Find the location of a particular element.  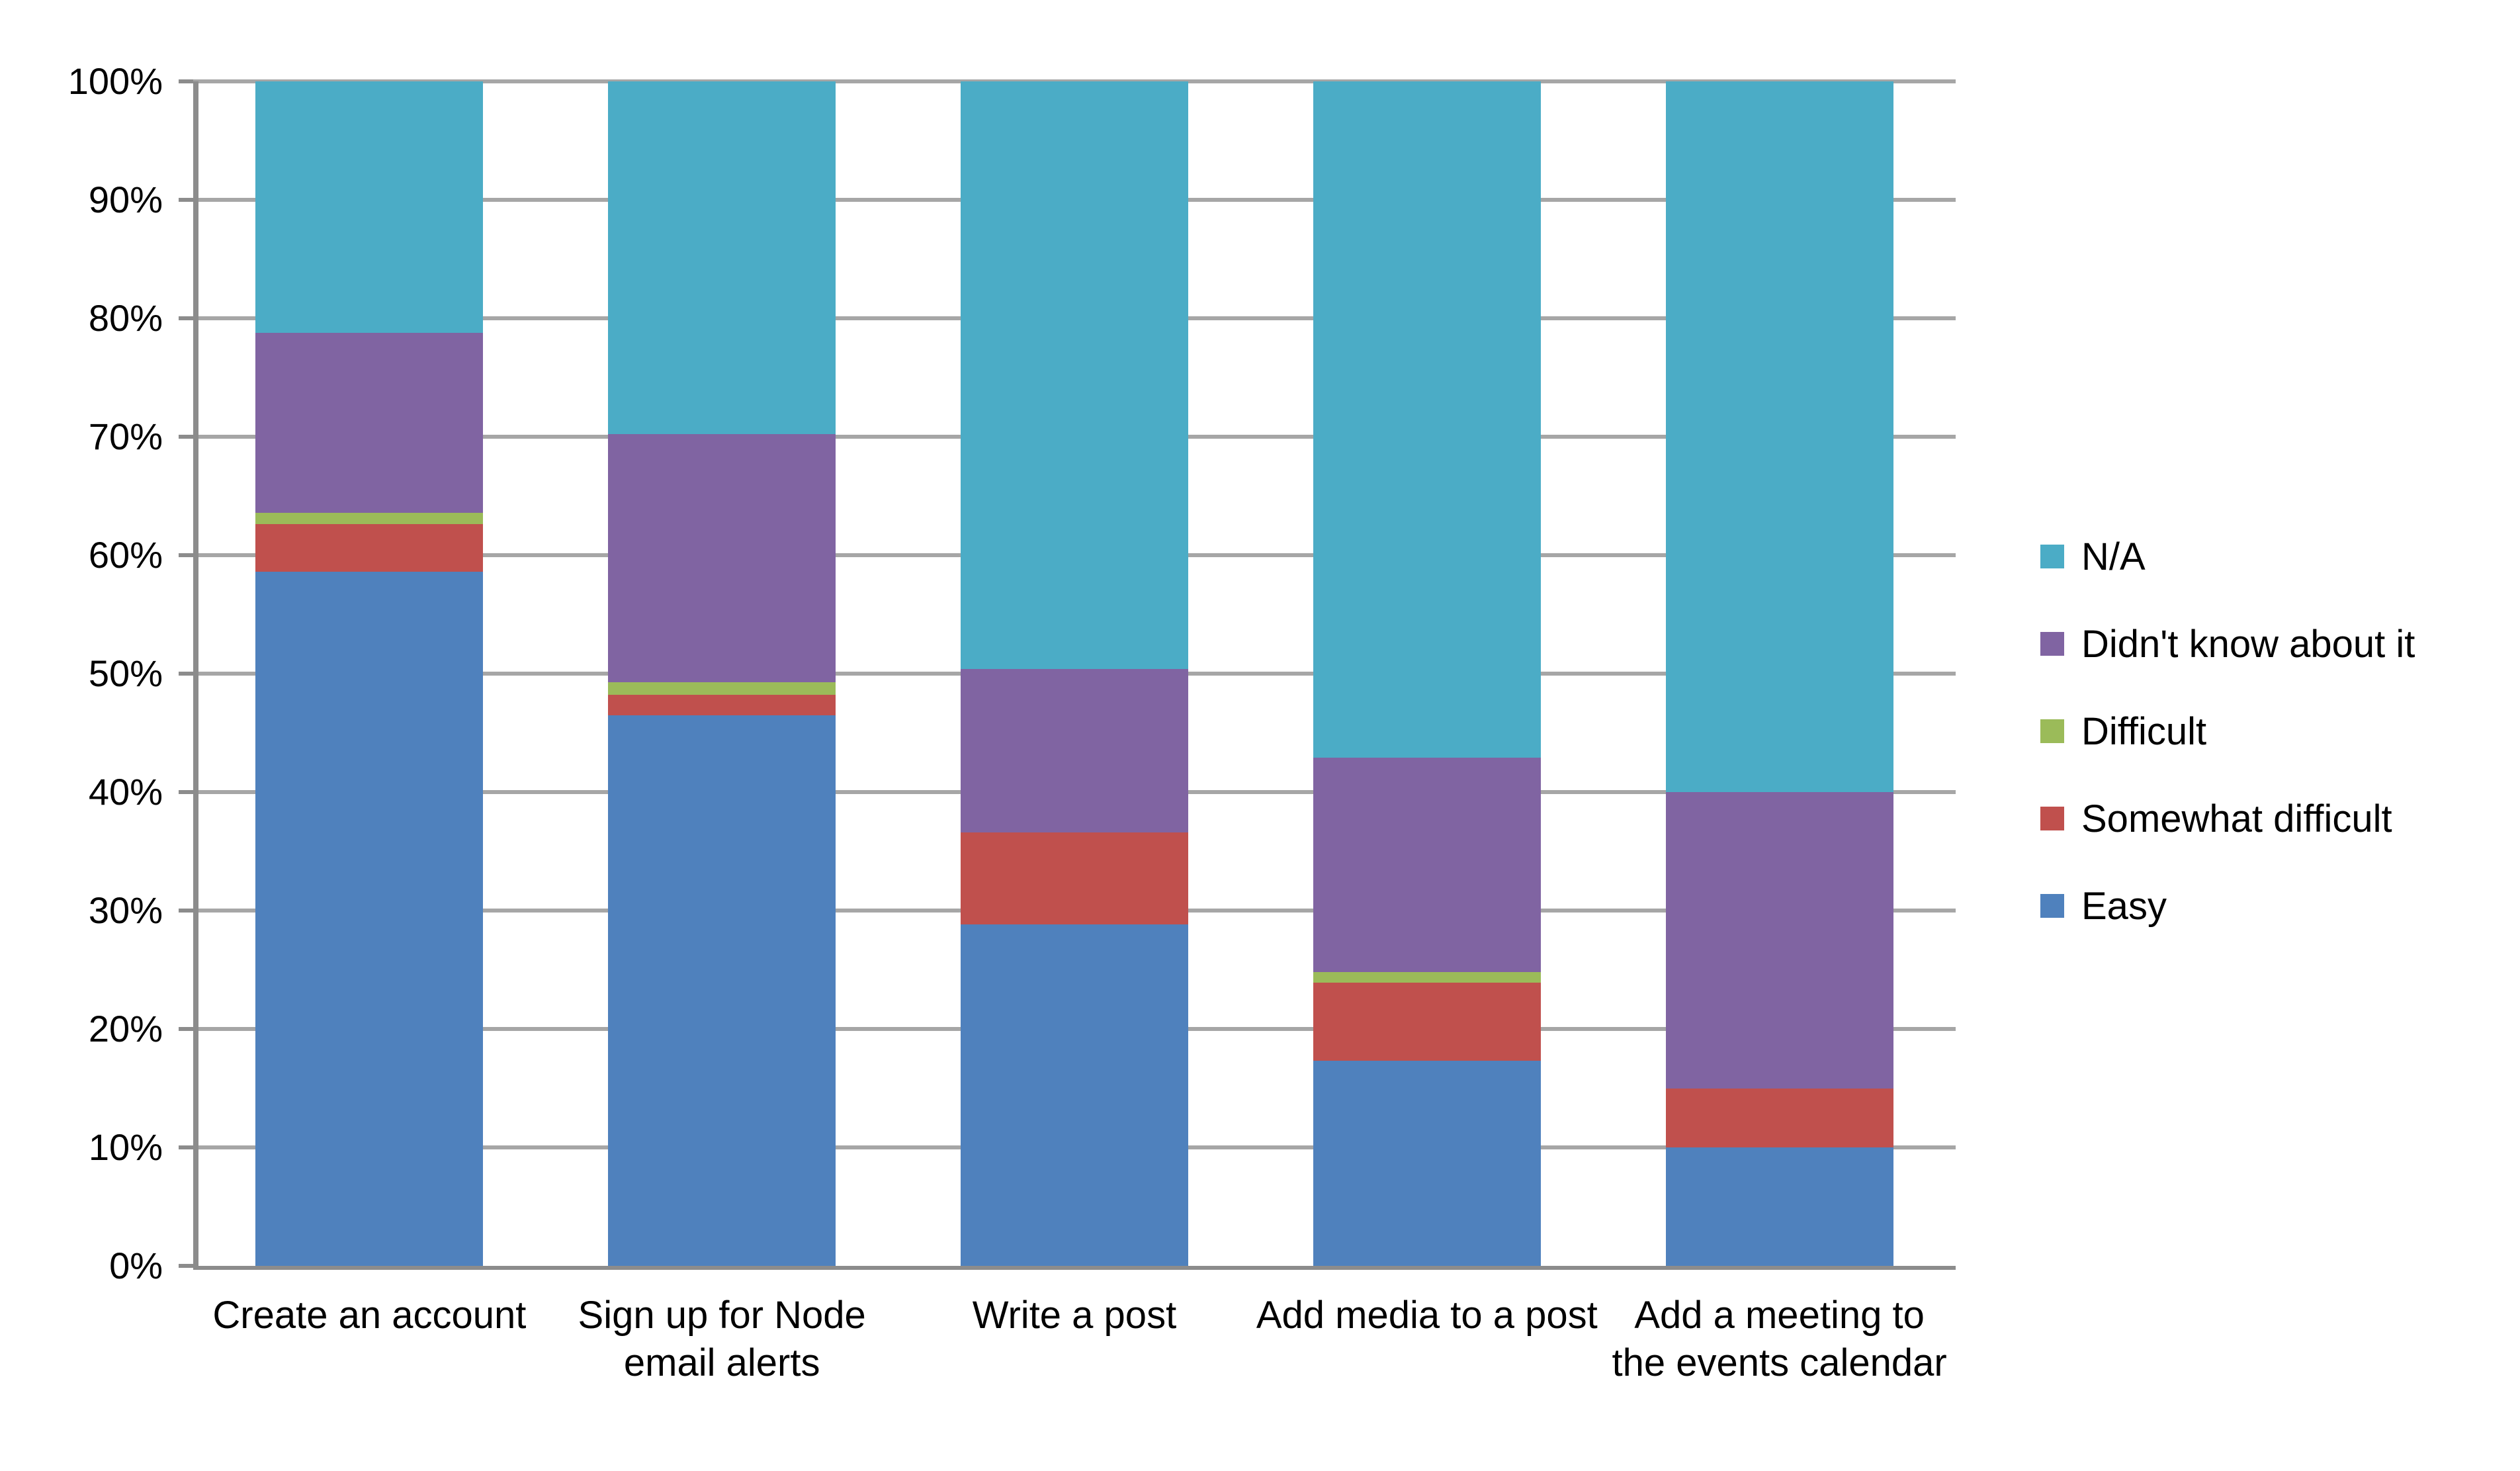

bar-segment-sign-up-for-node-email-alerts-easy is located at coordinates (722, 990).